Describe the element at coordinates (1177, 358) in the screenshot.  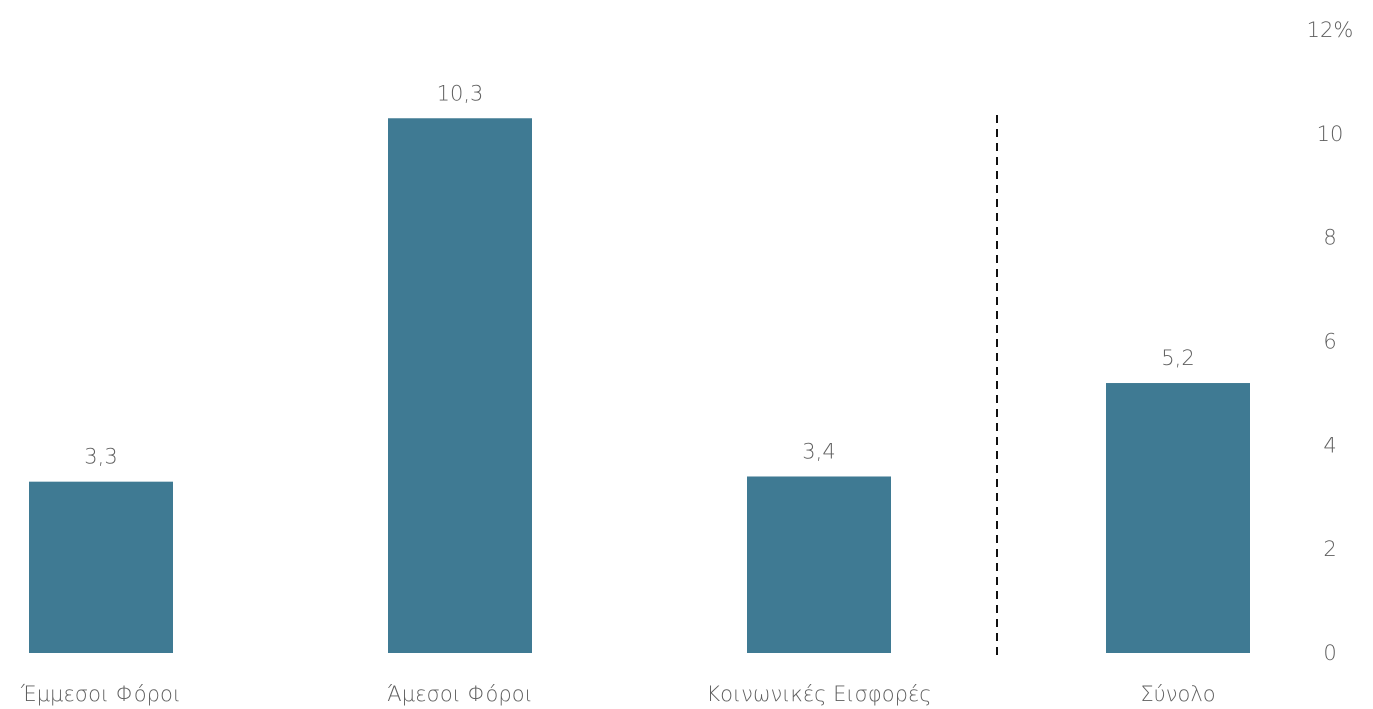
I see `value-label-3: 5,2` at that location.